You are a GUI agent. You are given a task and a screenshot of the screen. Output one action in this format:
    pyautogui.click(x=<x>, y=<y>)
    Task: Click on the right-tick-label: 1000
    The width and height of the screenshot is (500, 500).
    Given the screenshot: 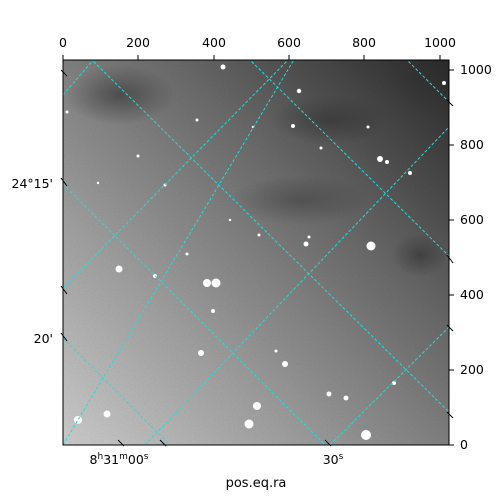 What is the action you would take?
    pyautogui.click(x=476, y=69)
    